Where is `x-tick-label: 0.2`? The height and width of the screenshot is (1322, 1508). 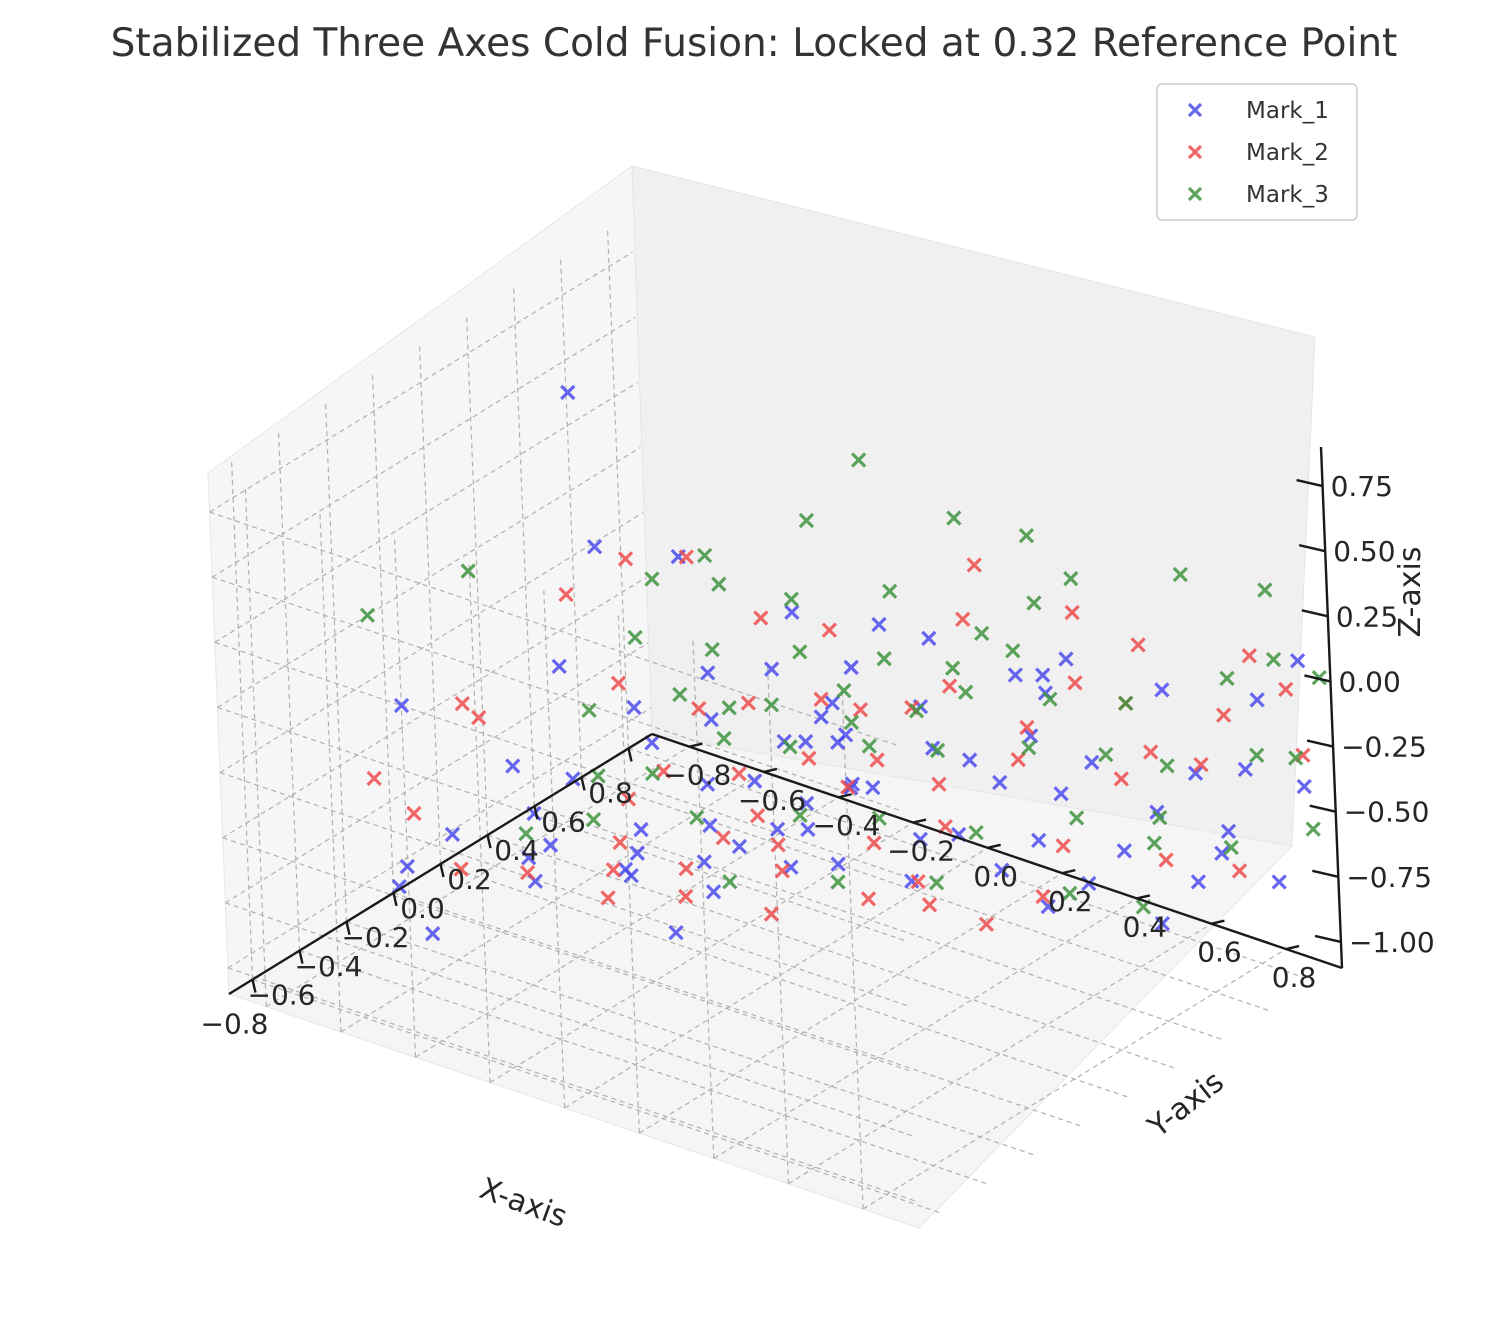 x-tick-label: 0.2 is located at coordinates (469, 879).